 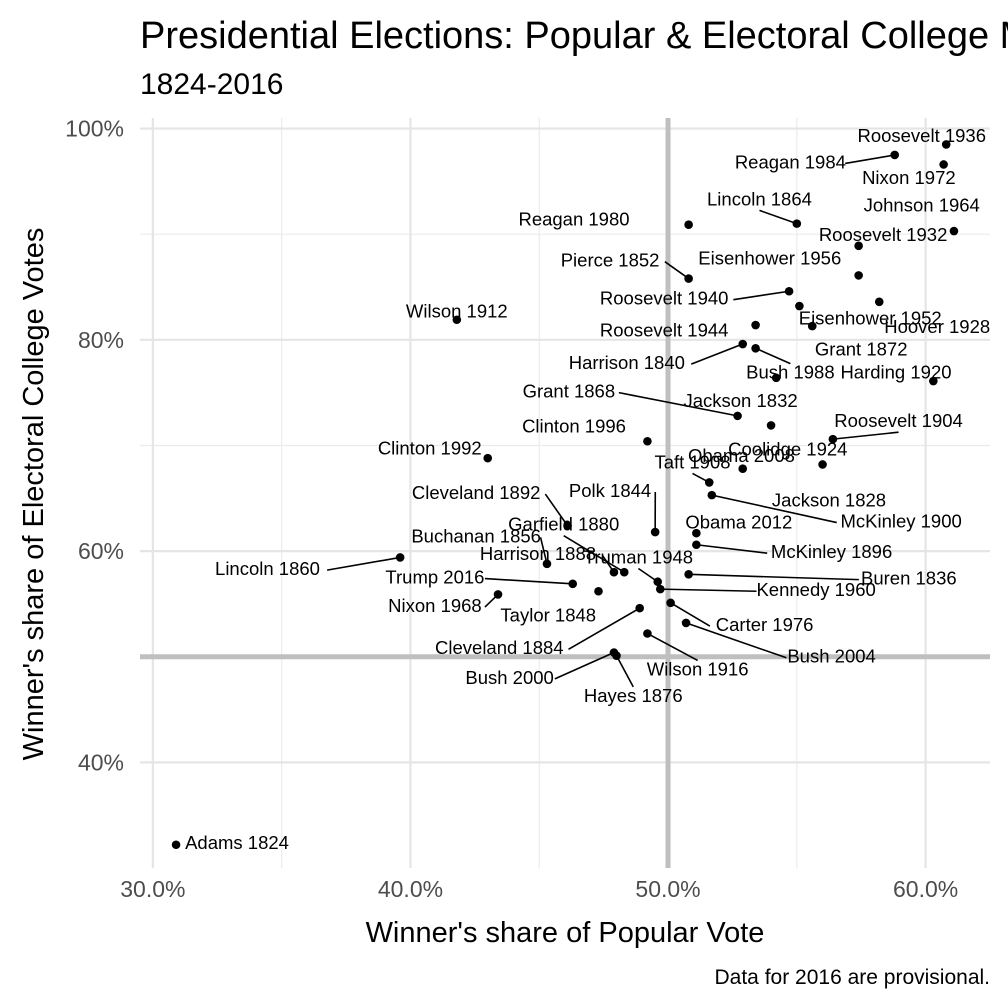 What do you see at coordinates (410, 889) in the screenshot?
I see `x-tick-label: 40.0%` at bounding box center [410, 889].